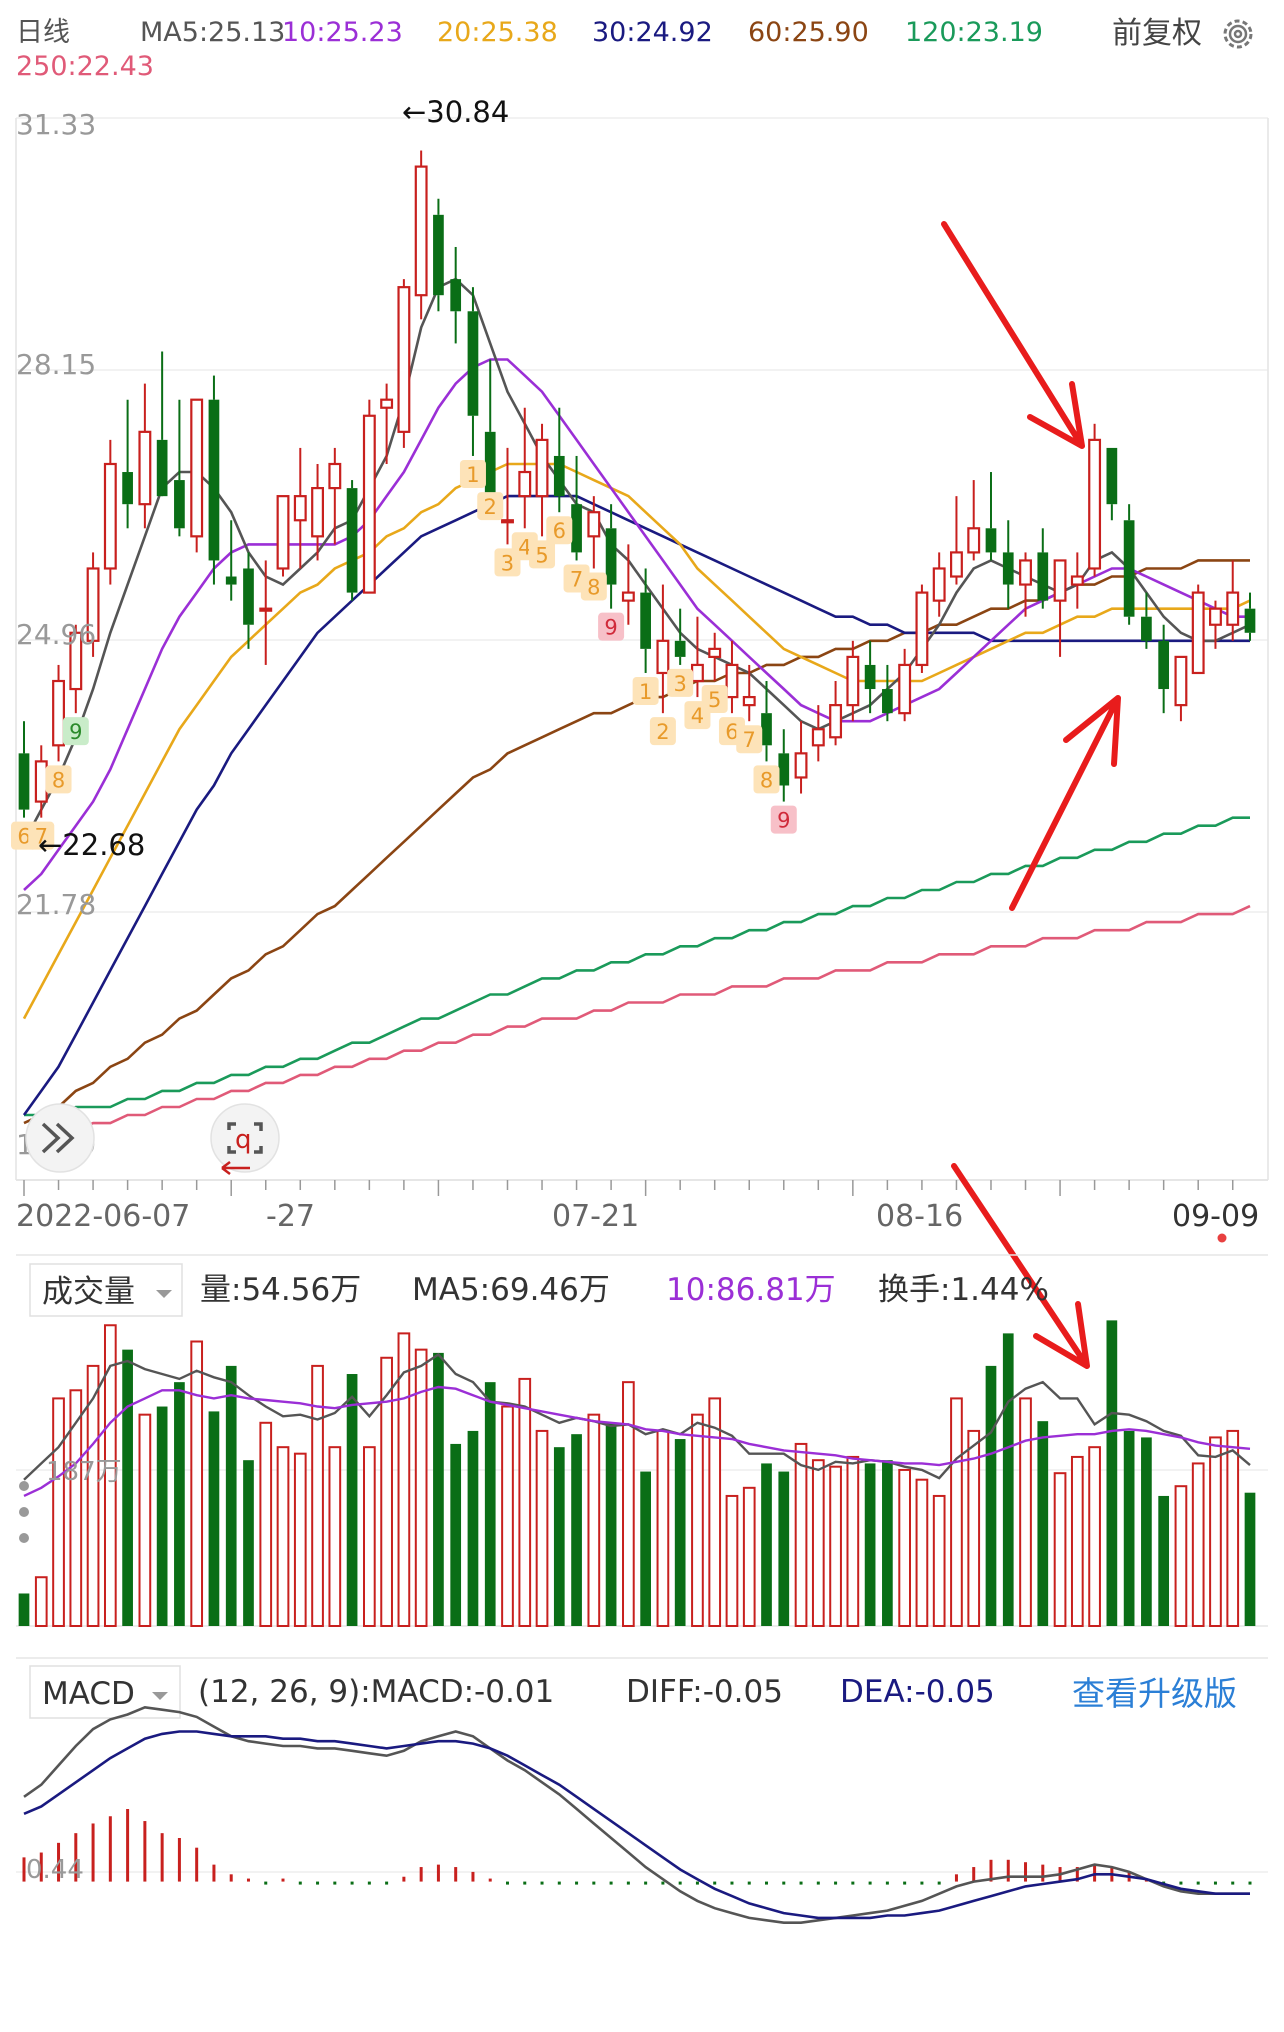 The image size is (1284, 2032). Describe the element at coordinates (58, 779) in the screenshot. I see `sequence-mark: 8` at that location.